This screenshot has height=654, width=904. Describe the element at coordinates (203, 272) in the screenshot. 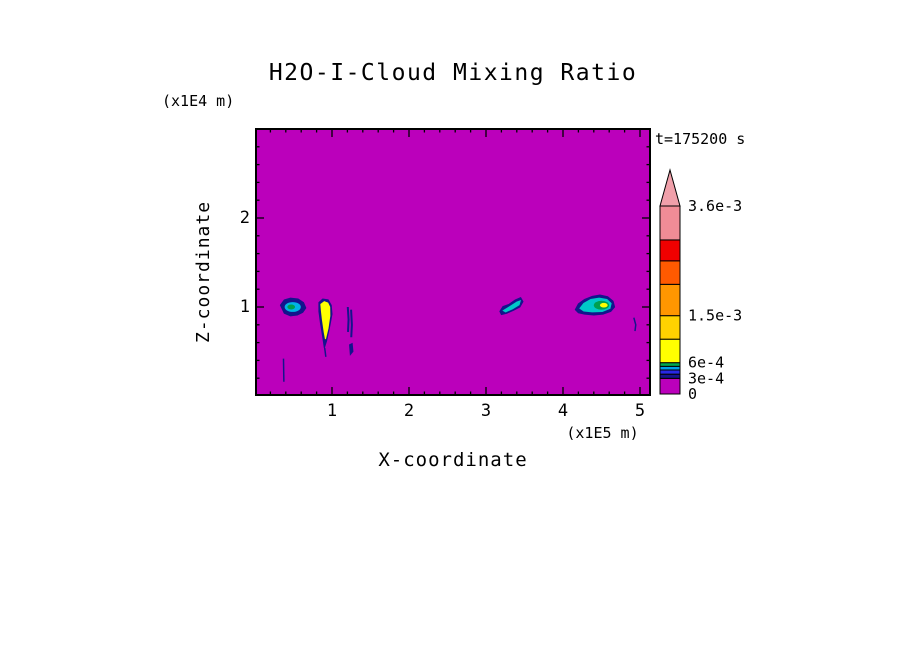

I see `y-axis-title: Z-coordinate` at that location.